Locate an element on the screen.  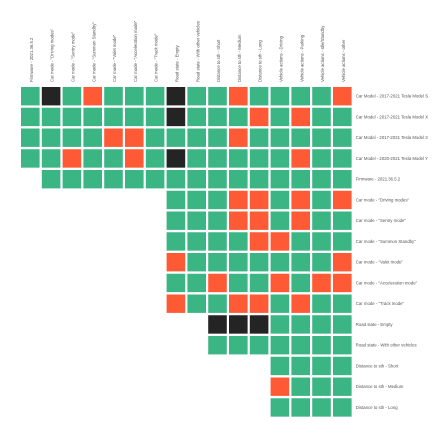
column-label: Vehicle actions - Driving is located at coordinates (281, 59).